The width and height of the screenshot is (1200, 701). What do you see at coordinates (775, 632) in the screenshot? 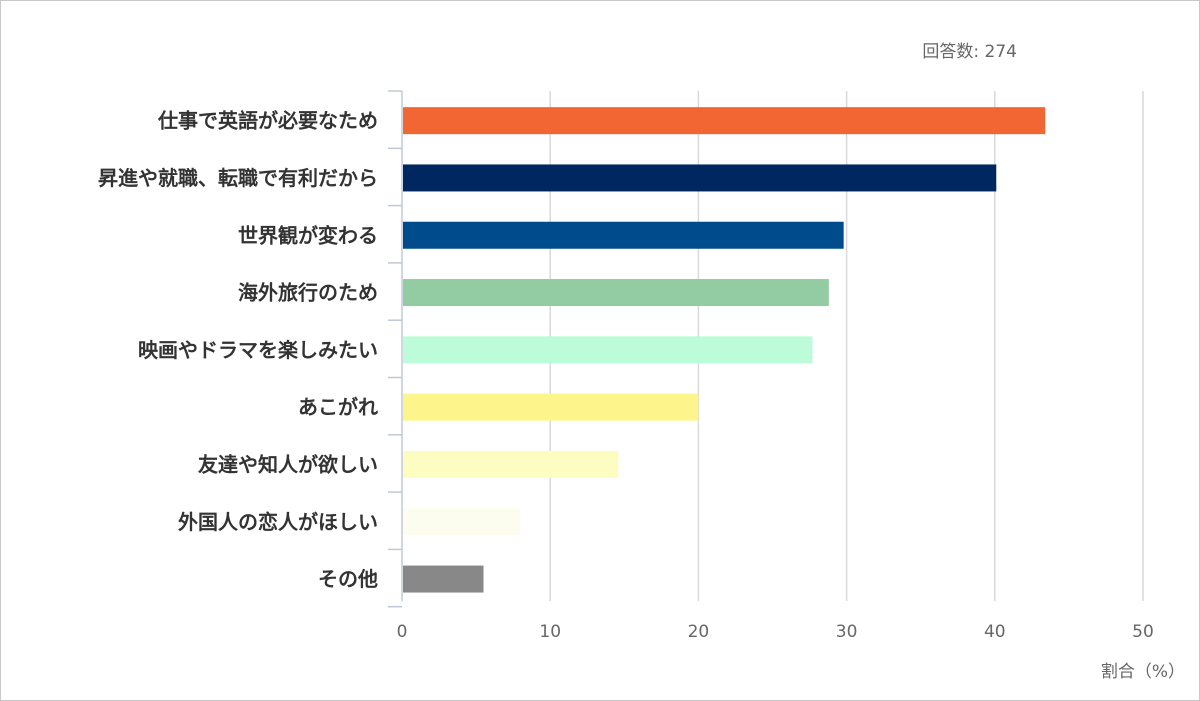
I see `x-tick-labels: 0 10 20 30 40 50` at bounding box center [775, 632].